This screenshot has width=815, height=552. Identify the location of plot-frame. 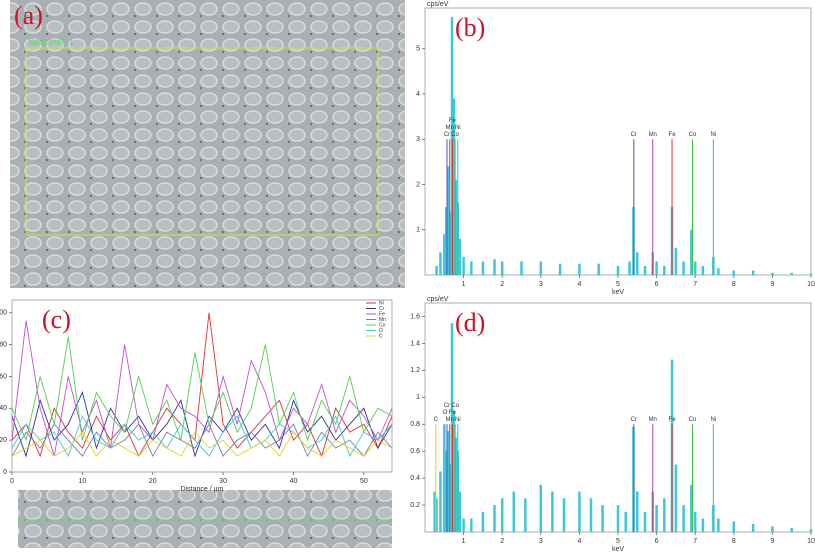
(202, 386).